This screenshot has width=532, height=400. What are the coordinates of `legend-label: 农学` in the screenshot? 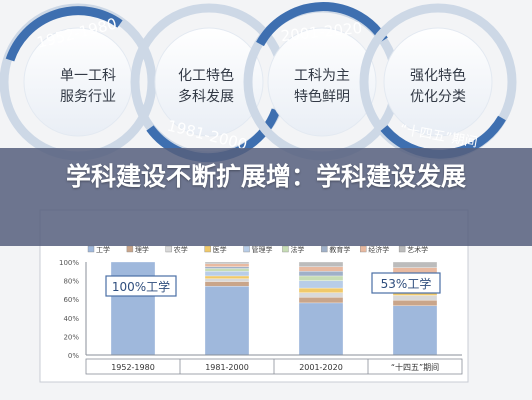 It's located at (181, 249).